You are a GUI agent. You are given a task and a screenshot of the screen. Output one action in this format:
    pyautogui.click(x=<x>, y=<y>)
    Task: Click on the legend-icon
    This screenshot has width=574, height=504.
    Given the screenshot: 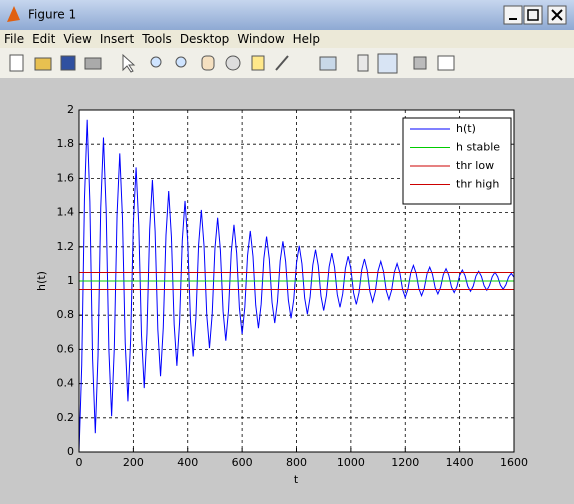 What is the action you would take?
    pyautogui.click(x=387, y=63)
    